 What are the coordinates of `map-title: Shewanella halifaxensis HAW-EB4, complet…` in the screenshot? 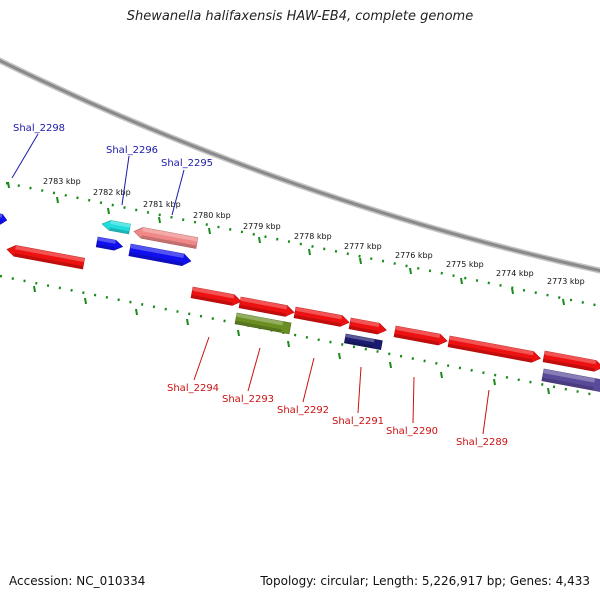 It's located at (300, 16).